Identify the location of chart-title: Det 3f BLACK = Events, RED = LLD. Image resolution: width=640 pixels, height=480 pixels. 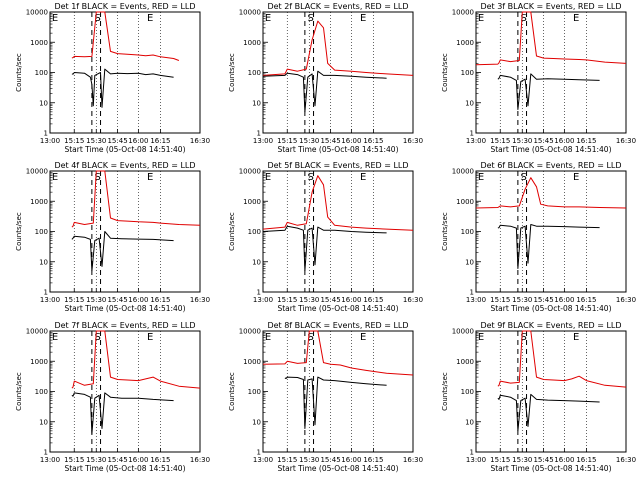
(550, 6).